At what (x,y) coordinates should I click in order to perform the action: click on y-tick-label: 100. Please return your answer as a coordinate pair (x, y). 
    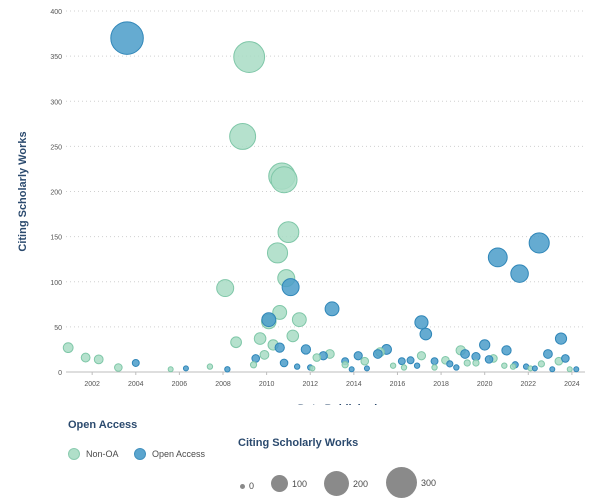
    Looking at the image, I should click on (56, 283).